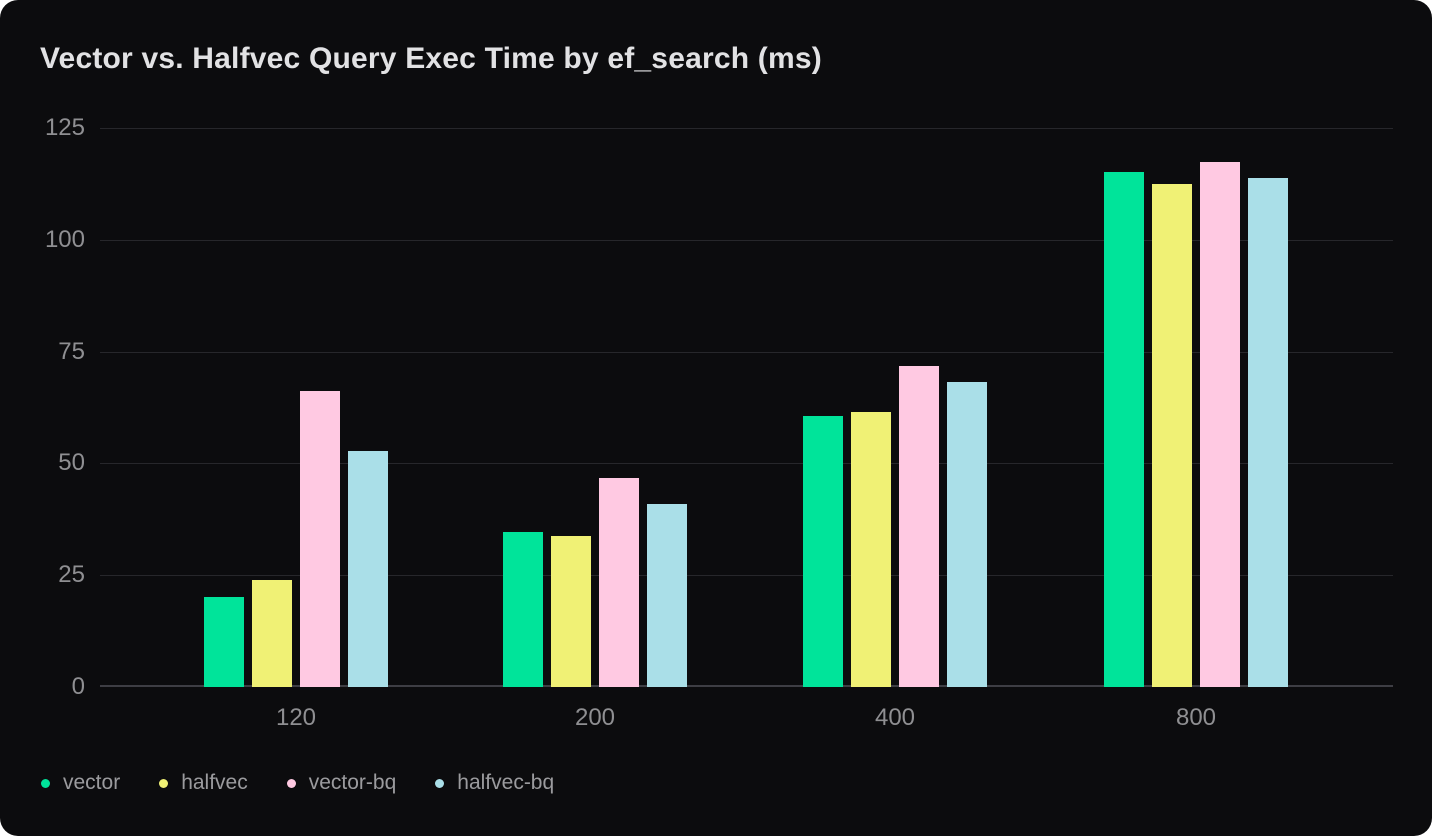  I want to click on legend-item-halfvec: halfvec, so click(203, 783).